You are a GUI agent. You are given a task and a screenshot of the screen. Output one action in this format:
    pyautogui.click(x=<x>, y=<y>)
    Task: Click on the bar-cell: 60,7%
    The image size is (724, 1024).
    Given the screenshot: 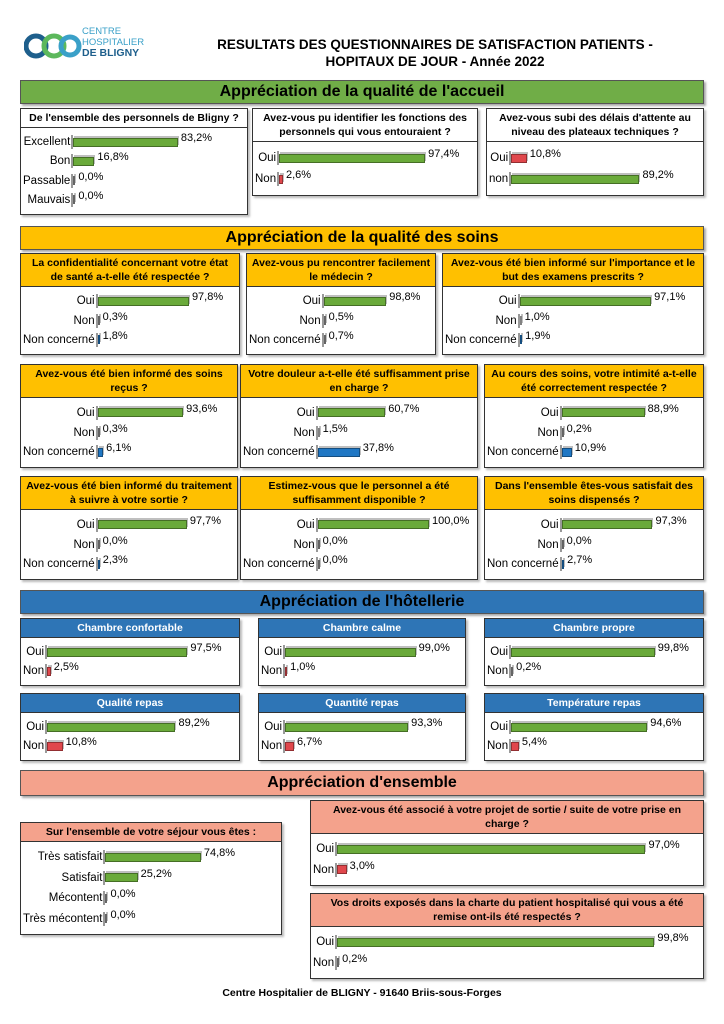 What is the action you would take?
    pyautogui.click(x=395, y=411)
    